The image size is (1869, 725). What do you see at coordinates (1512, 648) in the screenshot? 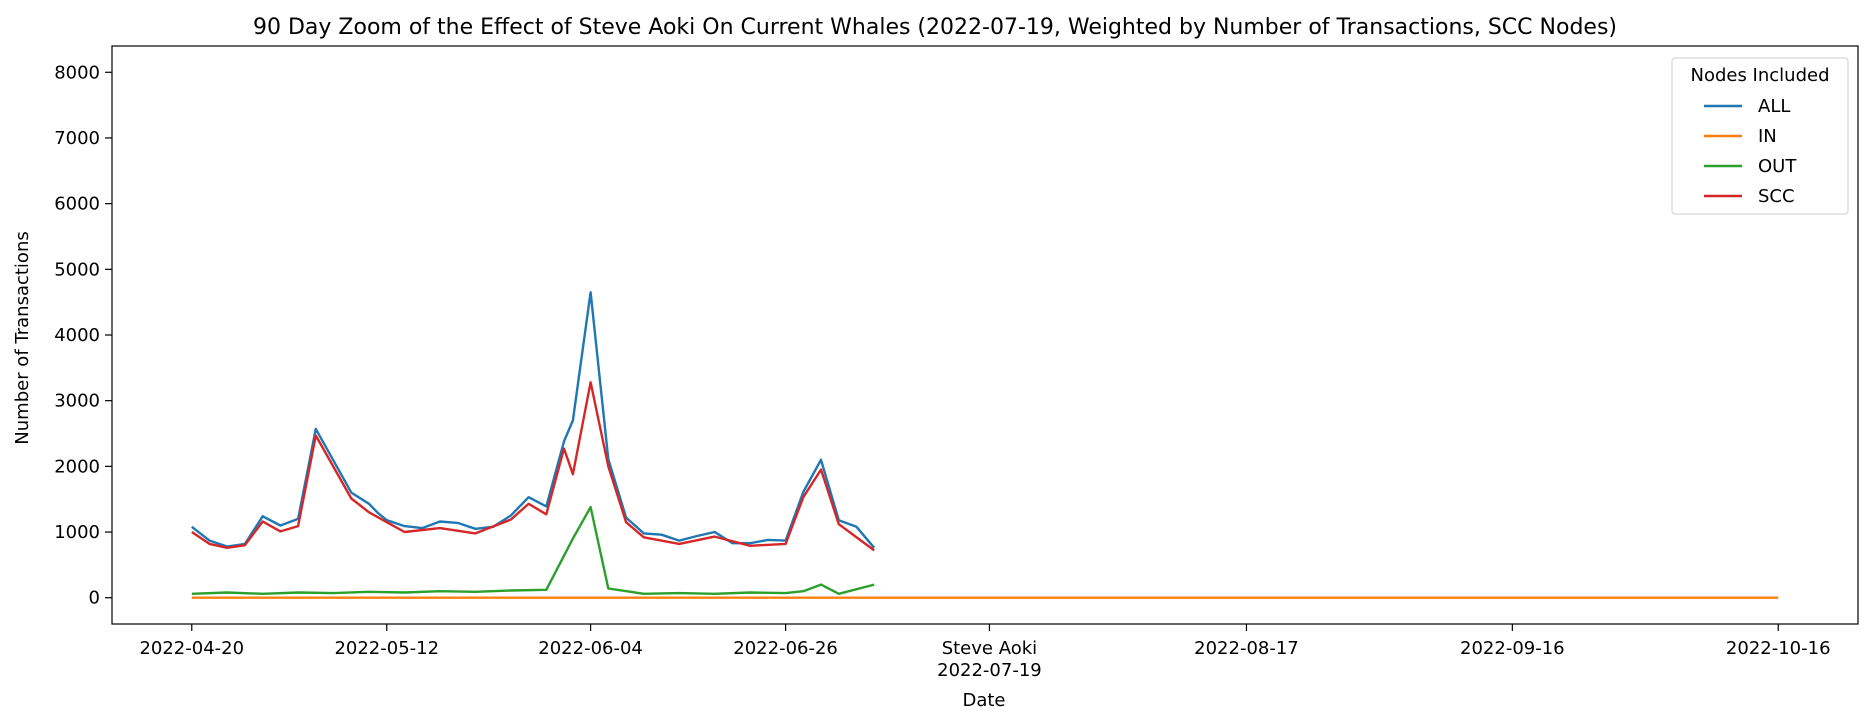
I see `x-tick-label: 2022-09-16` at bounding box center [1512, 648].